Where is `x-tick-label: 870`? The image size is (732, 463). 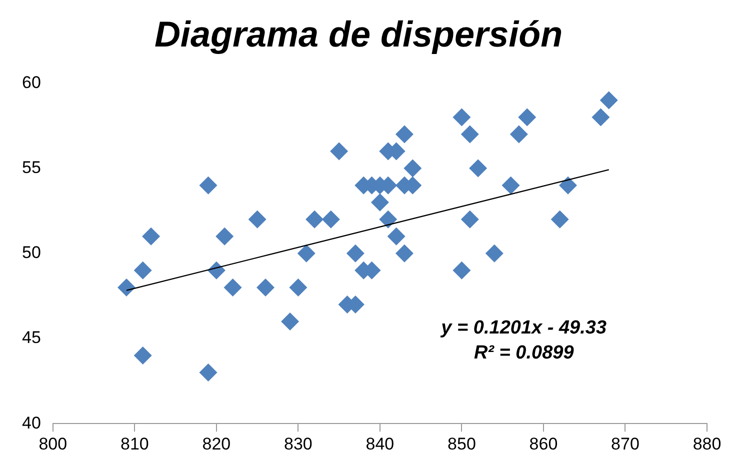
x-tick-label: 870 is located at coordinates (625, 444).